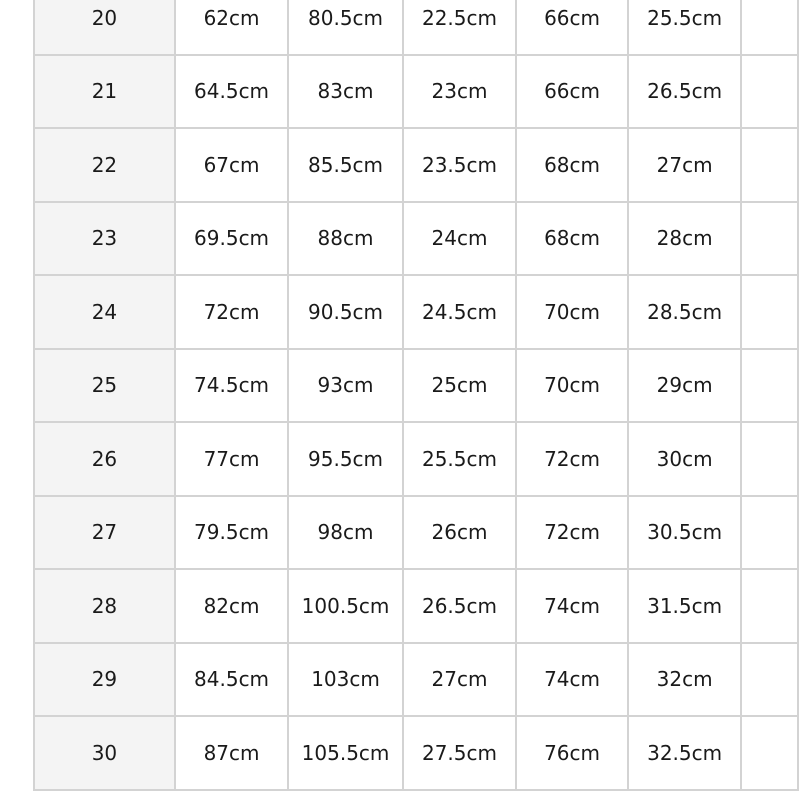  I want to click on size-cell: 22, so click(104, 165).